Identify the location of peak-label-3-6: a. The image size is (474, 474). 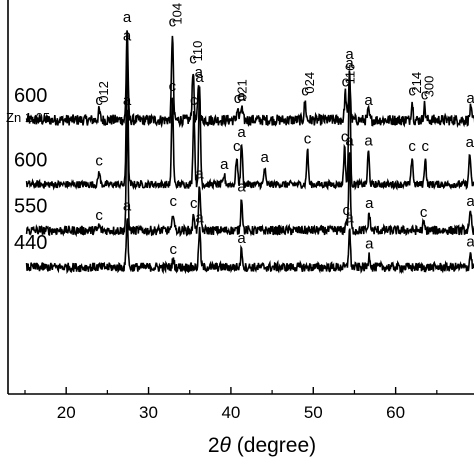
(470, 242).